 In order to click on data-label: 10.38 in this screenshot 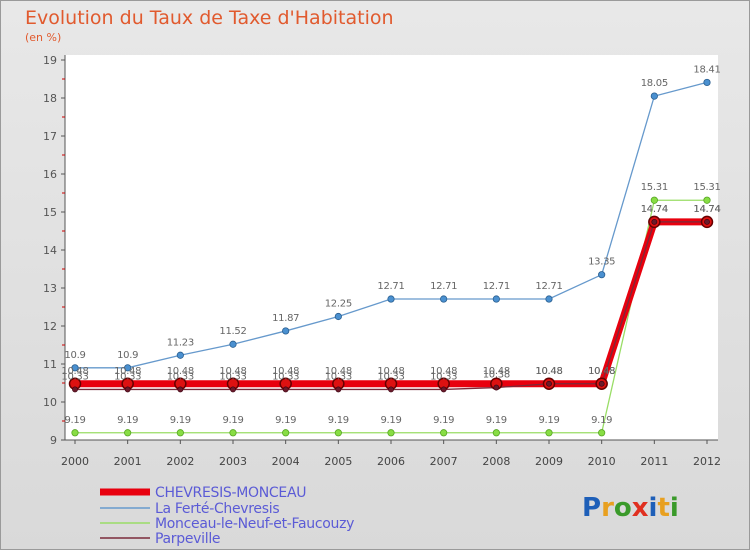, I will do `click(496, 375)`.